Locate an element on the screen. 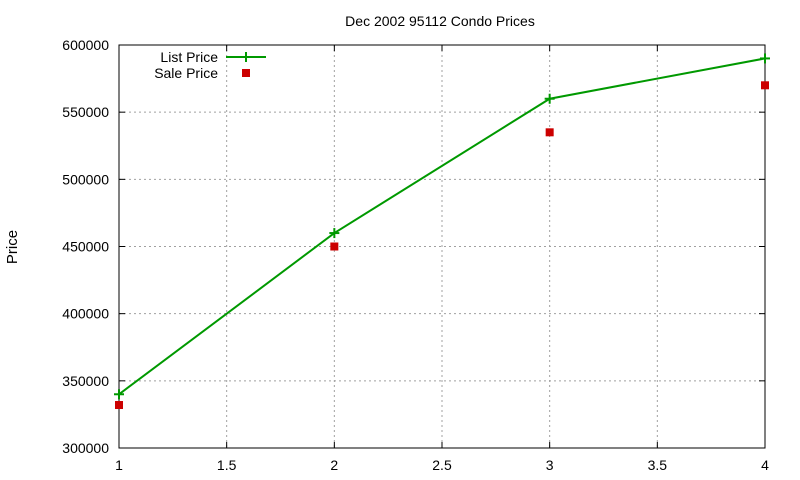 The image size is (800, 480). x-tick-label: 2 is located at coordinates (334, 465).